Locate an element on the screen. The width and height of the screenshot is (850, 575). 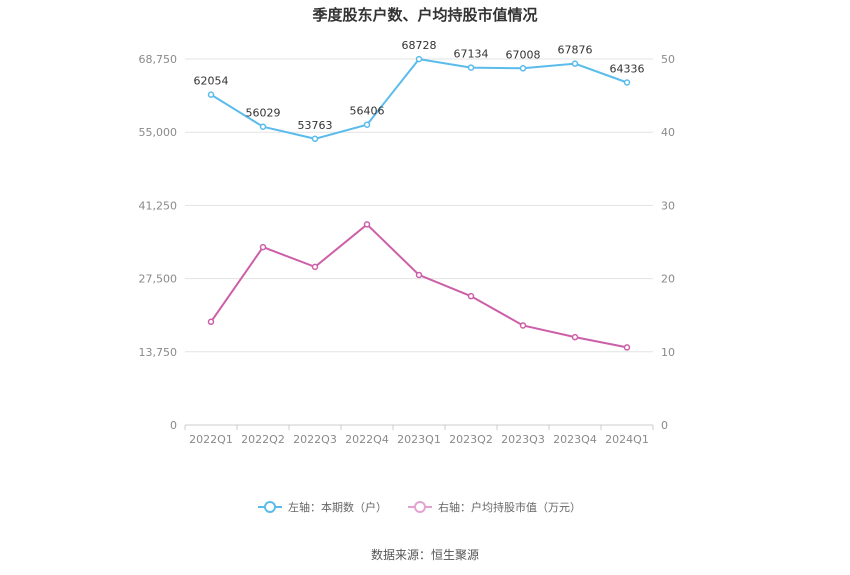
left-y-axis: 0 13,750 27,500 41,250 55,000 68,750 is located at coordinates (158, 242).